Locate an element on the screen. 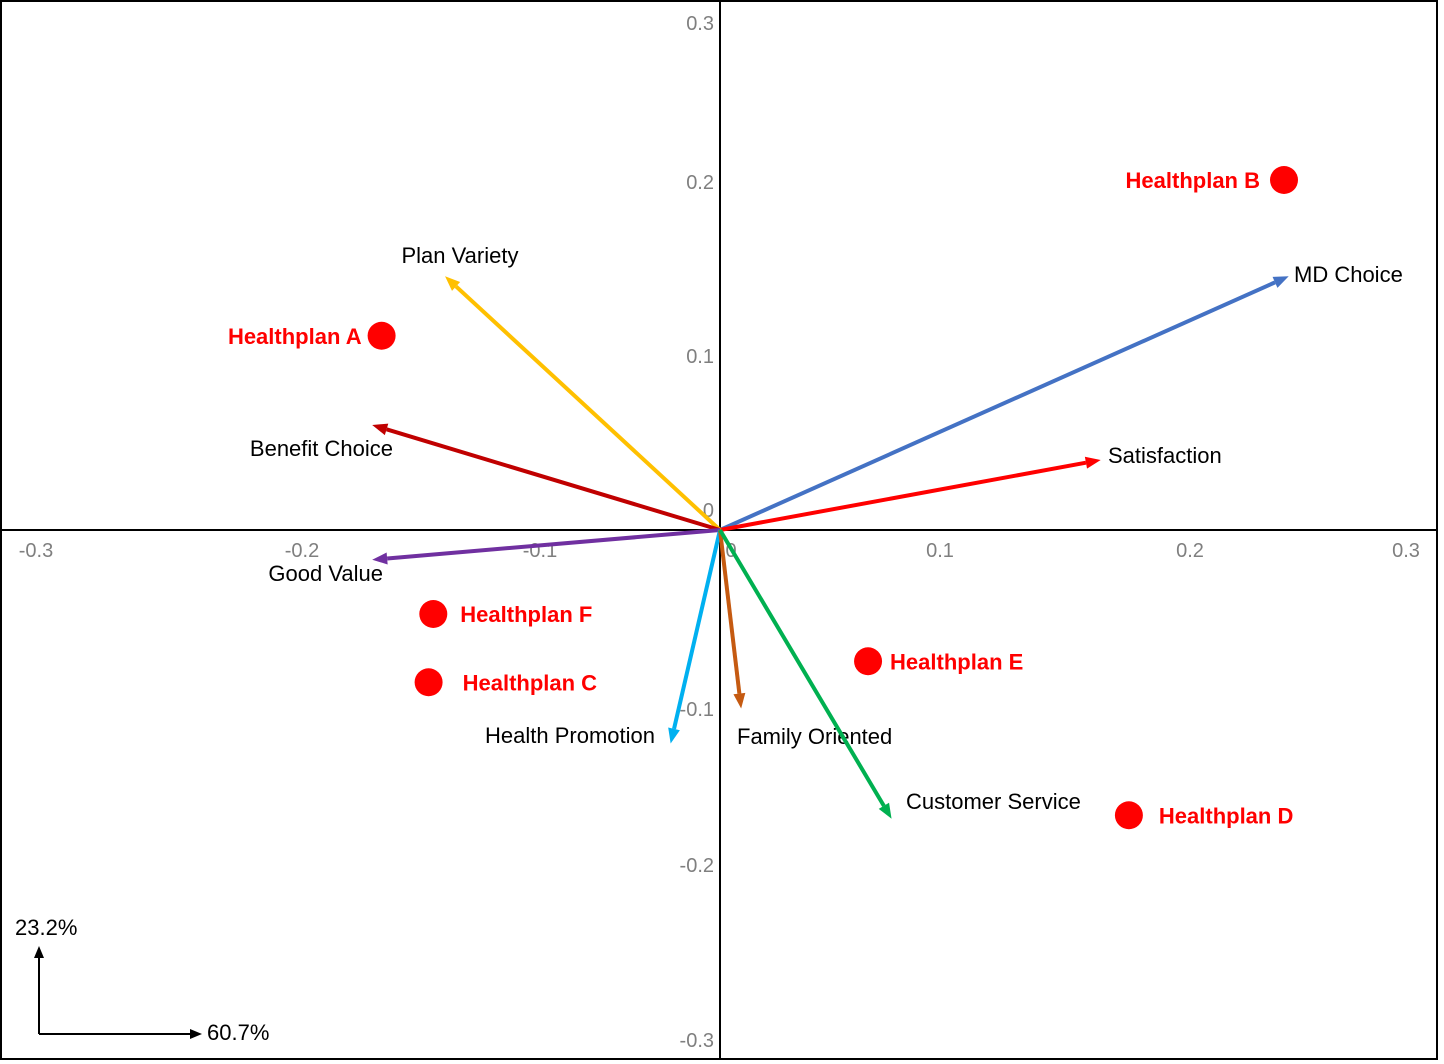 The width and height of the screenshot is (1444, 1064). vector-label-health-promotion: Health Promotion is located at coordinates (570, 735).